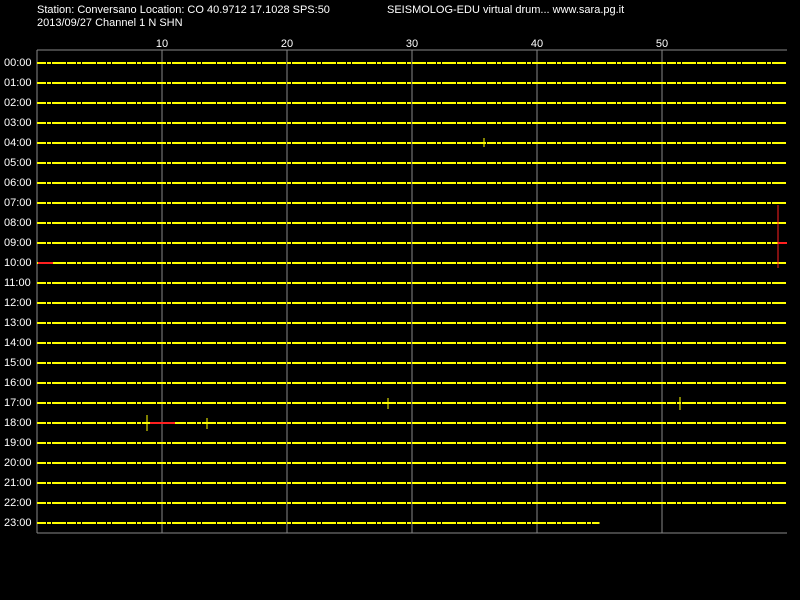 Image resolution: width=800 pixels, height=600 pixels. What do you see at coordinates (412, 44) in the screenshot?
I see `x-tick-label: 30` at bounding box center [412, 44].